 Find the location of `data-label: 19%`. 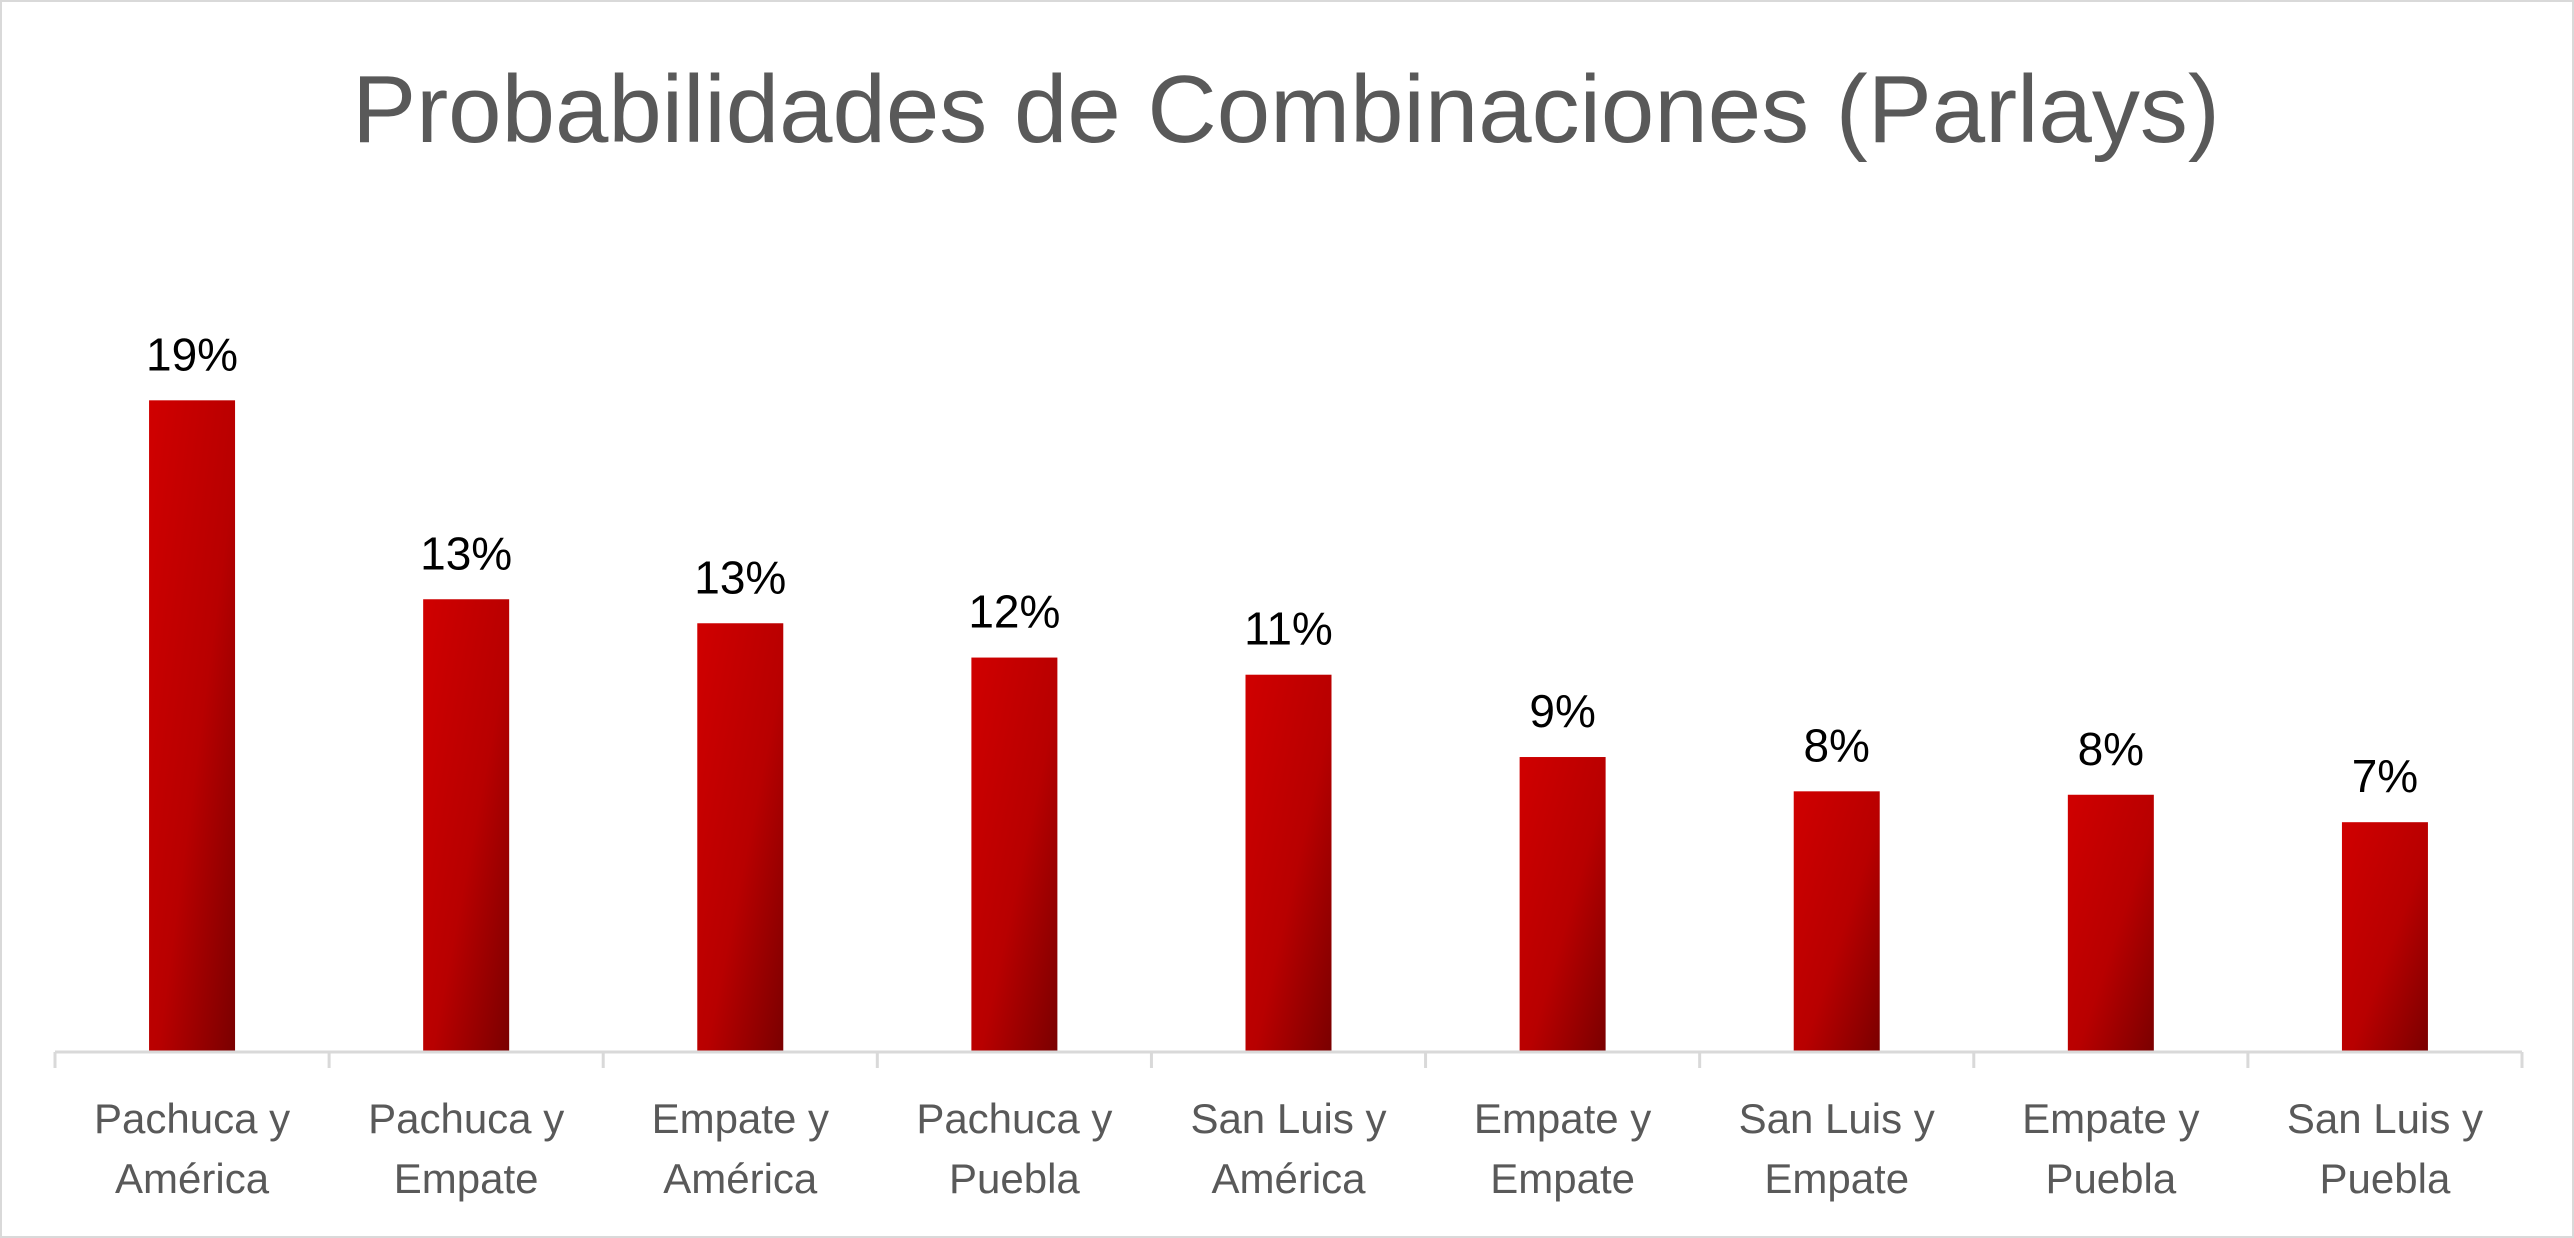

data-label: 19% is located at coordinates (192, 354).